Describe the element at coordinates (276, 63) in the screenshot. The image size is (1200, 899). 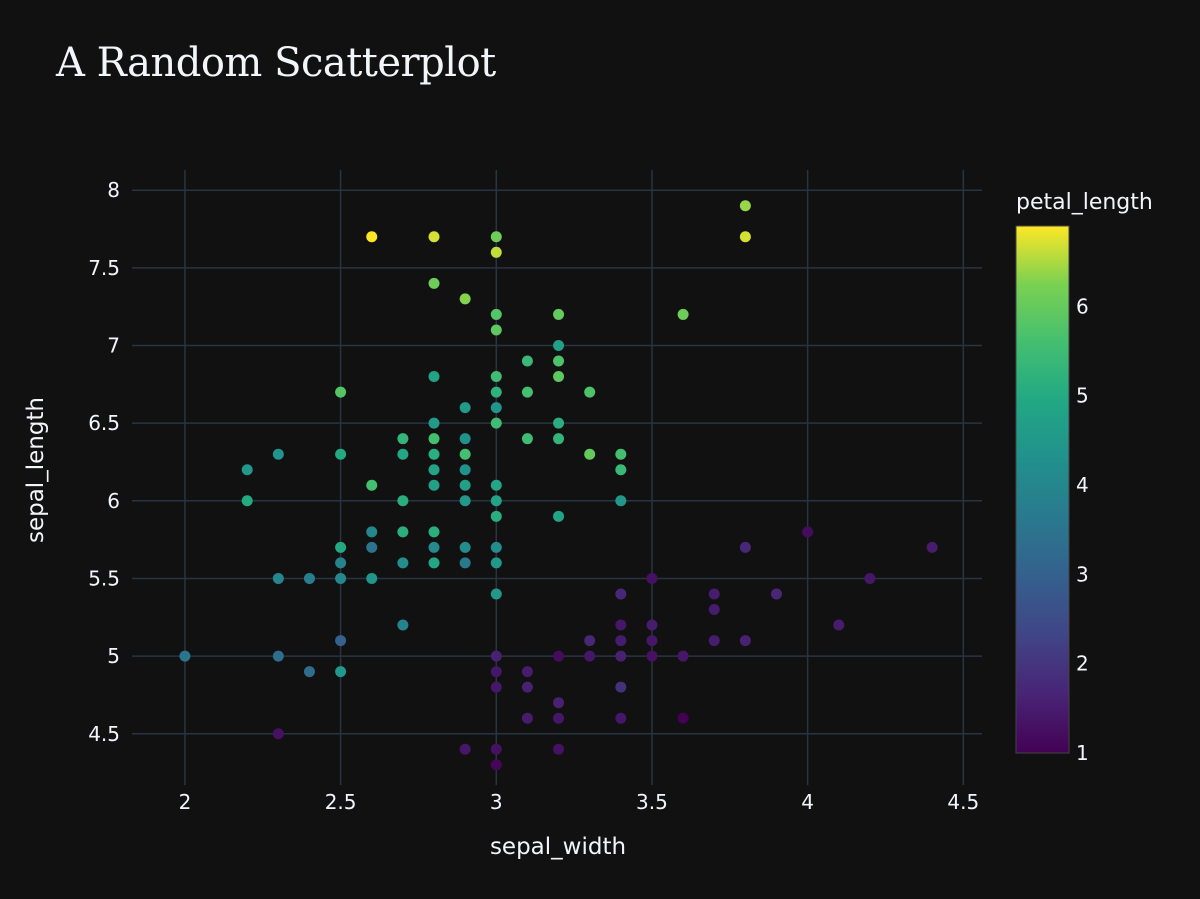
I see `chart-title: A Random Scatterplot` at that location.